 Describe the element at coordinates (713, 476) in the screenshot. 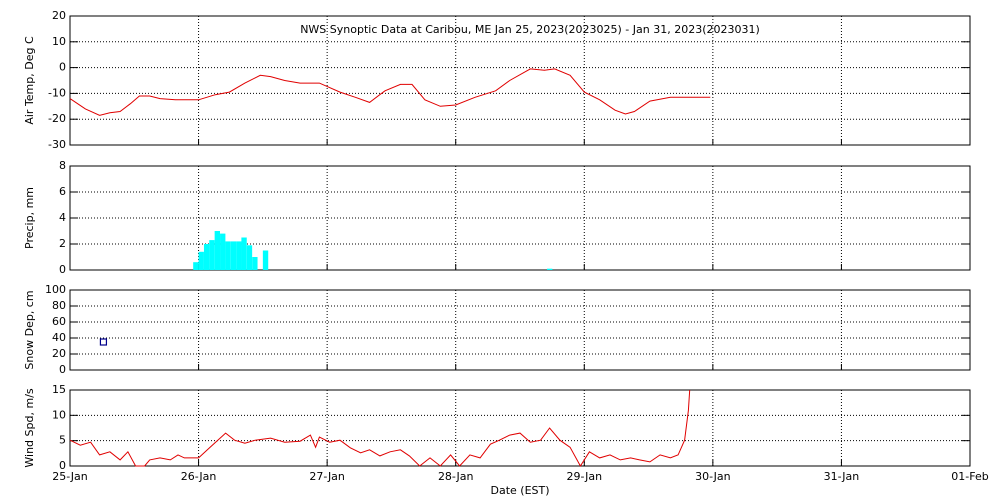

I see `x-tick-label: 30-Jan` at that location.